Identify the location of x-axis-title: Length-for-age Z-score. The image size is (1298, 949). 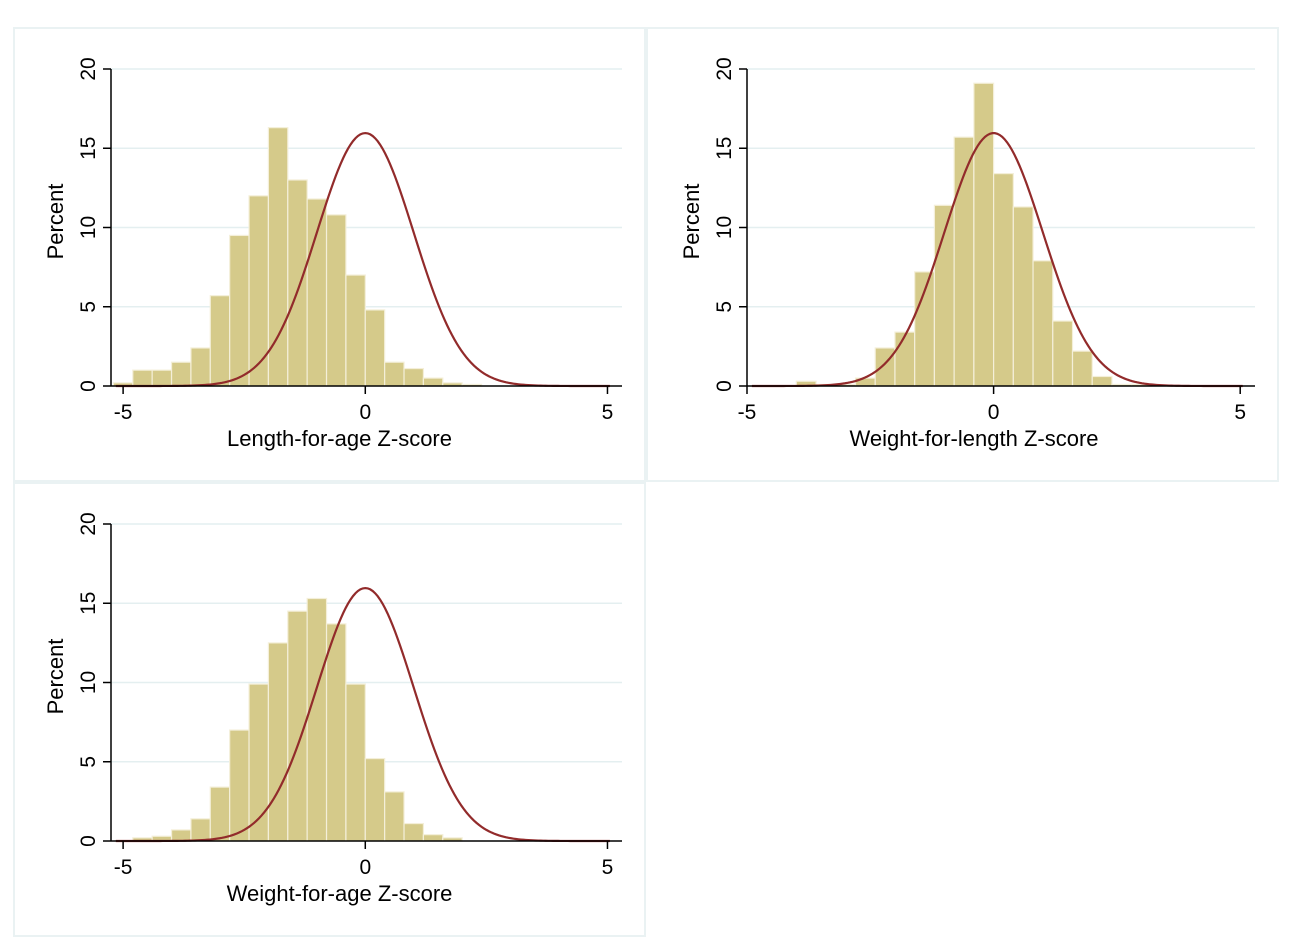
(339, 438).